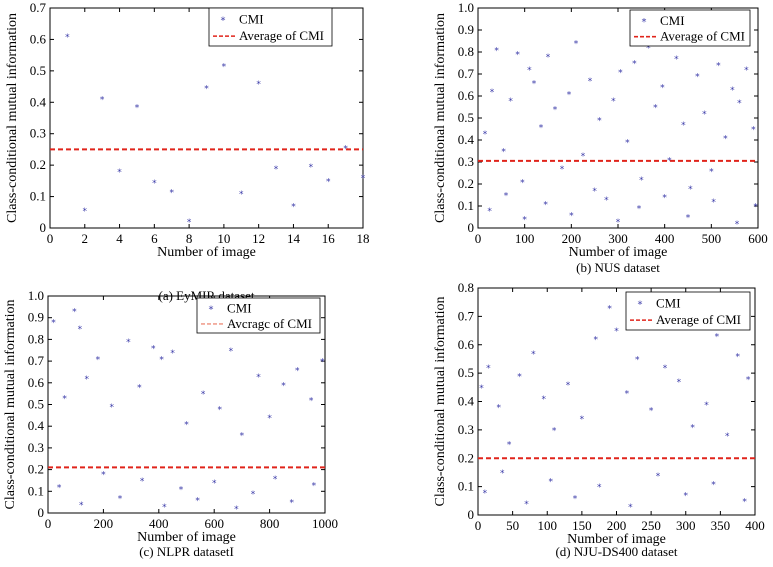 The image size is (773, 567). Describe the element at coordinates (211, 310) in the screenshot. I see `legend-marker-cmi: *` at that location.